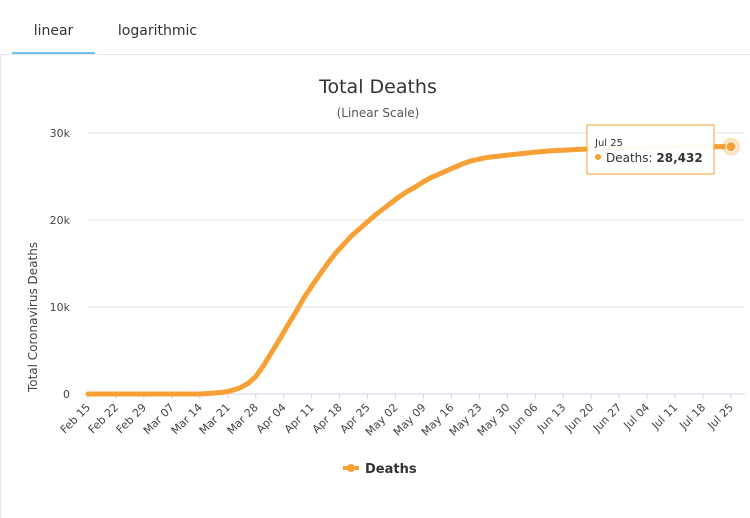 The height and width of the screenshot is (518, 750). What do you see at coordinates (53, 27) in the screenshot?
I see `tab-linear: linear` at bounding box center [53, 27].